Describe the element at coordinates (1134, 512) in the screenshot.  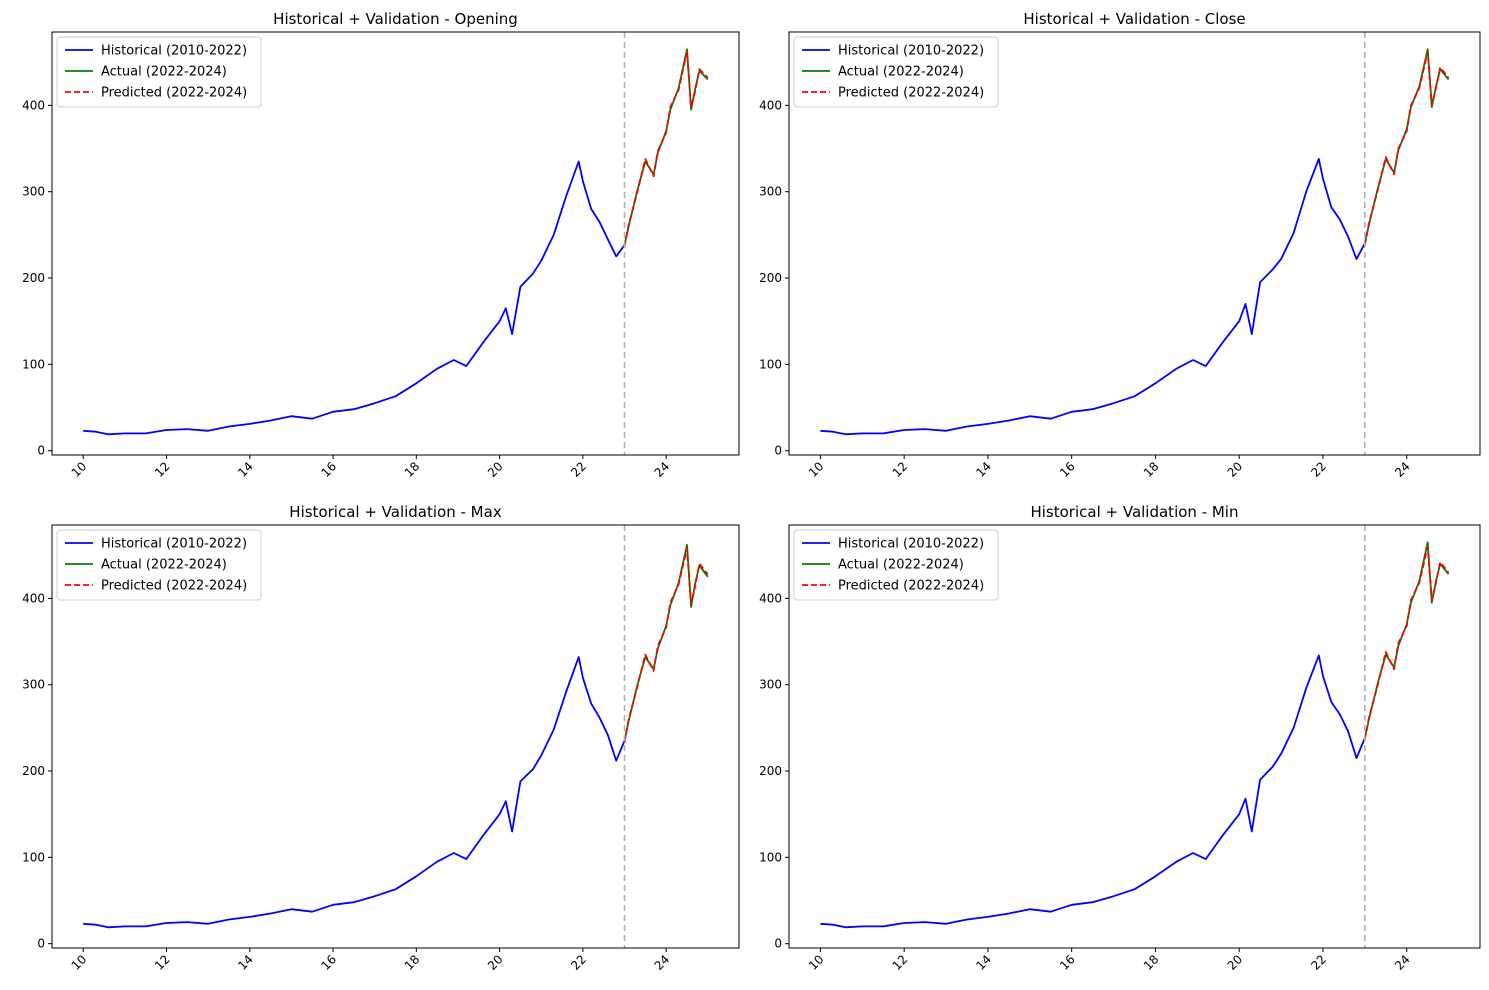
I see `chart-title: Historical + Validation - Min` at that location.